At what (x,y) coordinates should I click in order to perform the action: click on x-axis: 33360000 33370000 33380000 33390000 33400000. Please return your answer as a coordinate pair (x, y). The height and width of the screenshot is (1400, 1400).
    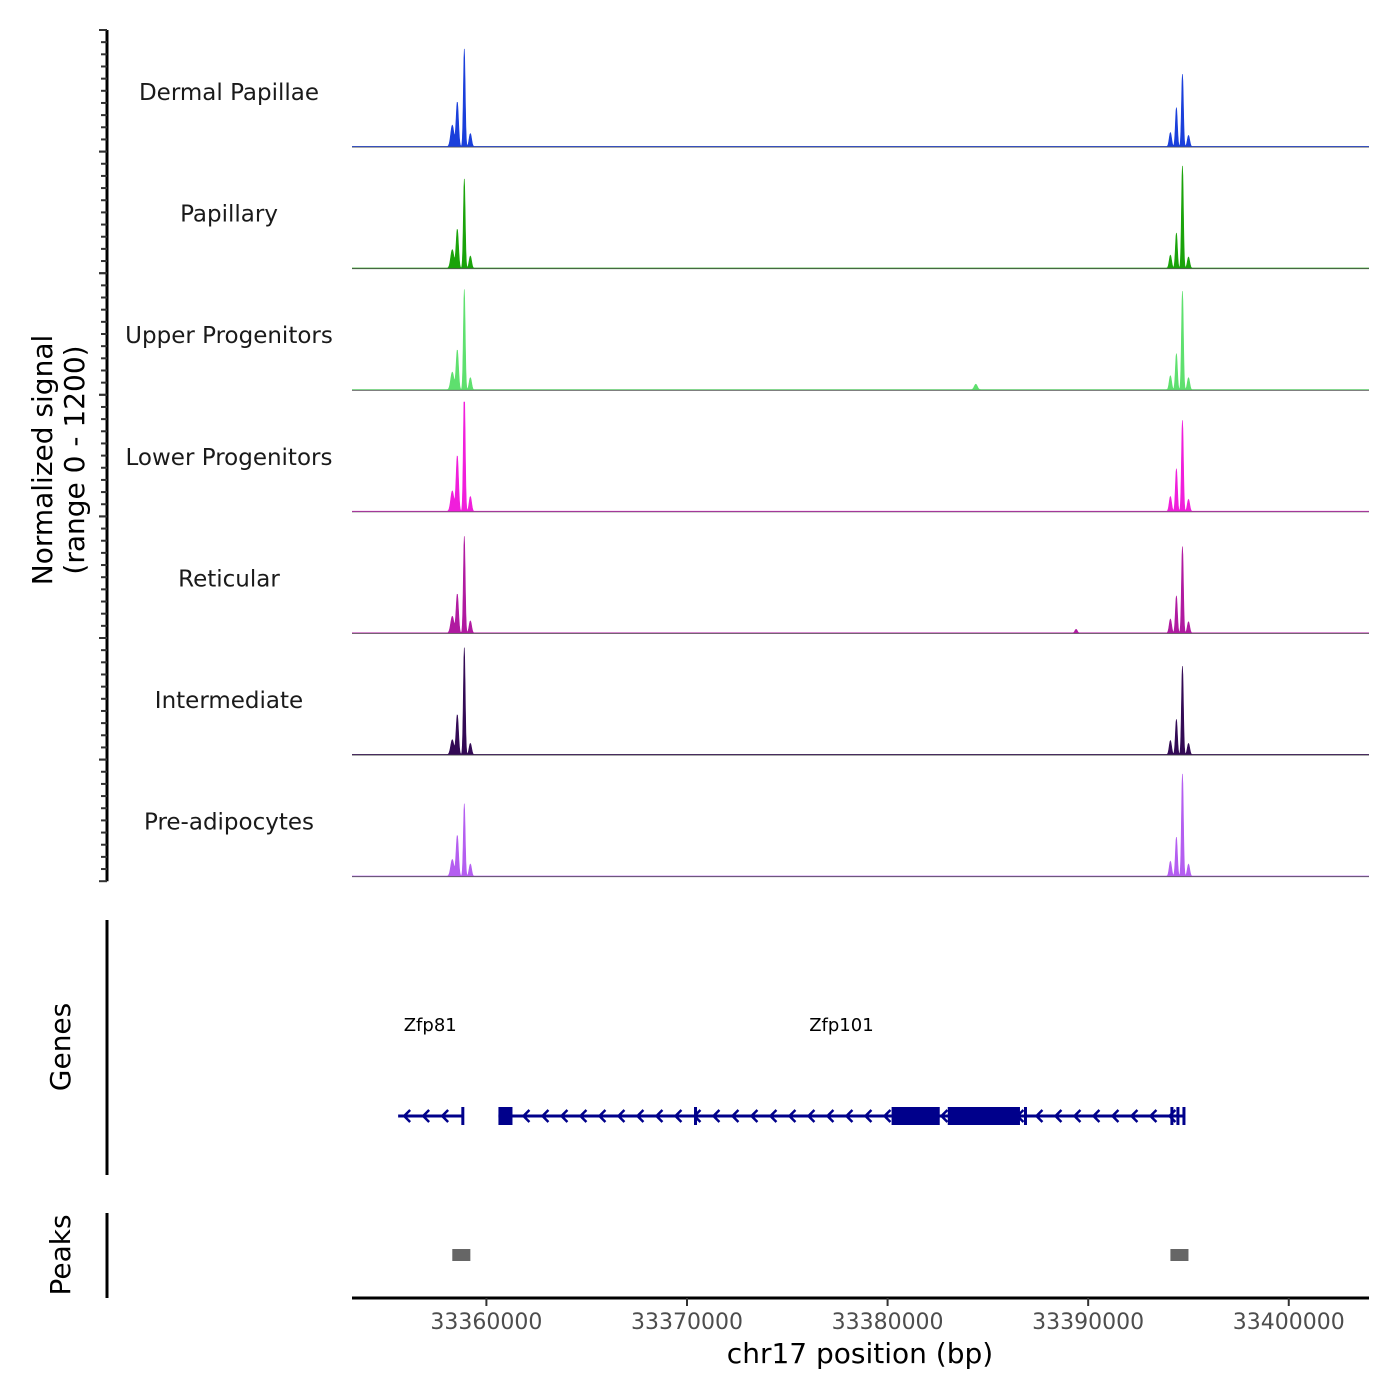
    Looking at the image, I should click on (860, 1315).